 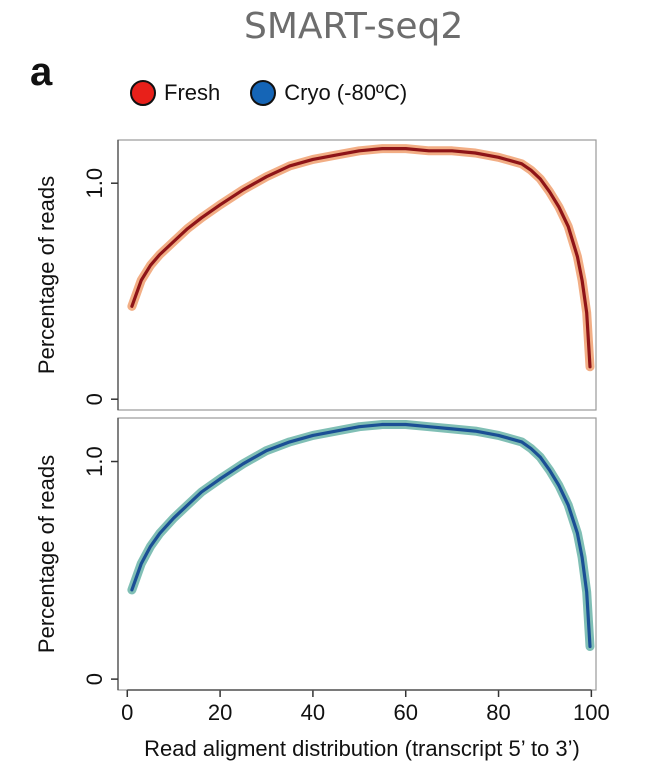 What do you see at coordinates (192, 92) in the screenshot?
I see `legend-label-fresh: Fresh` at bounding box center [192, 92].